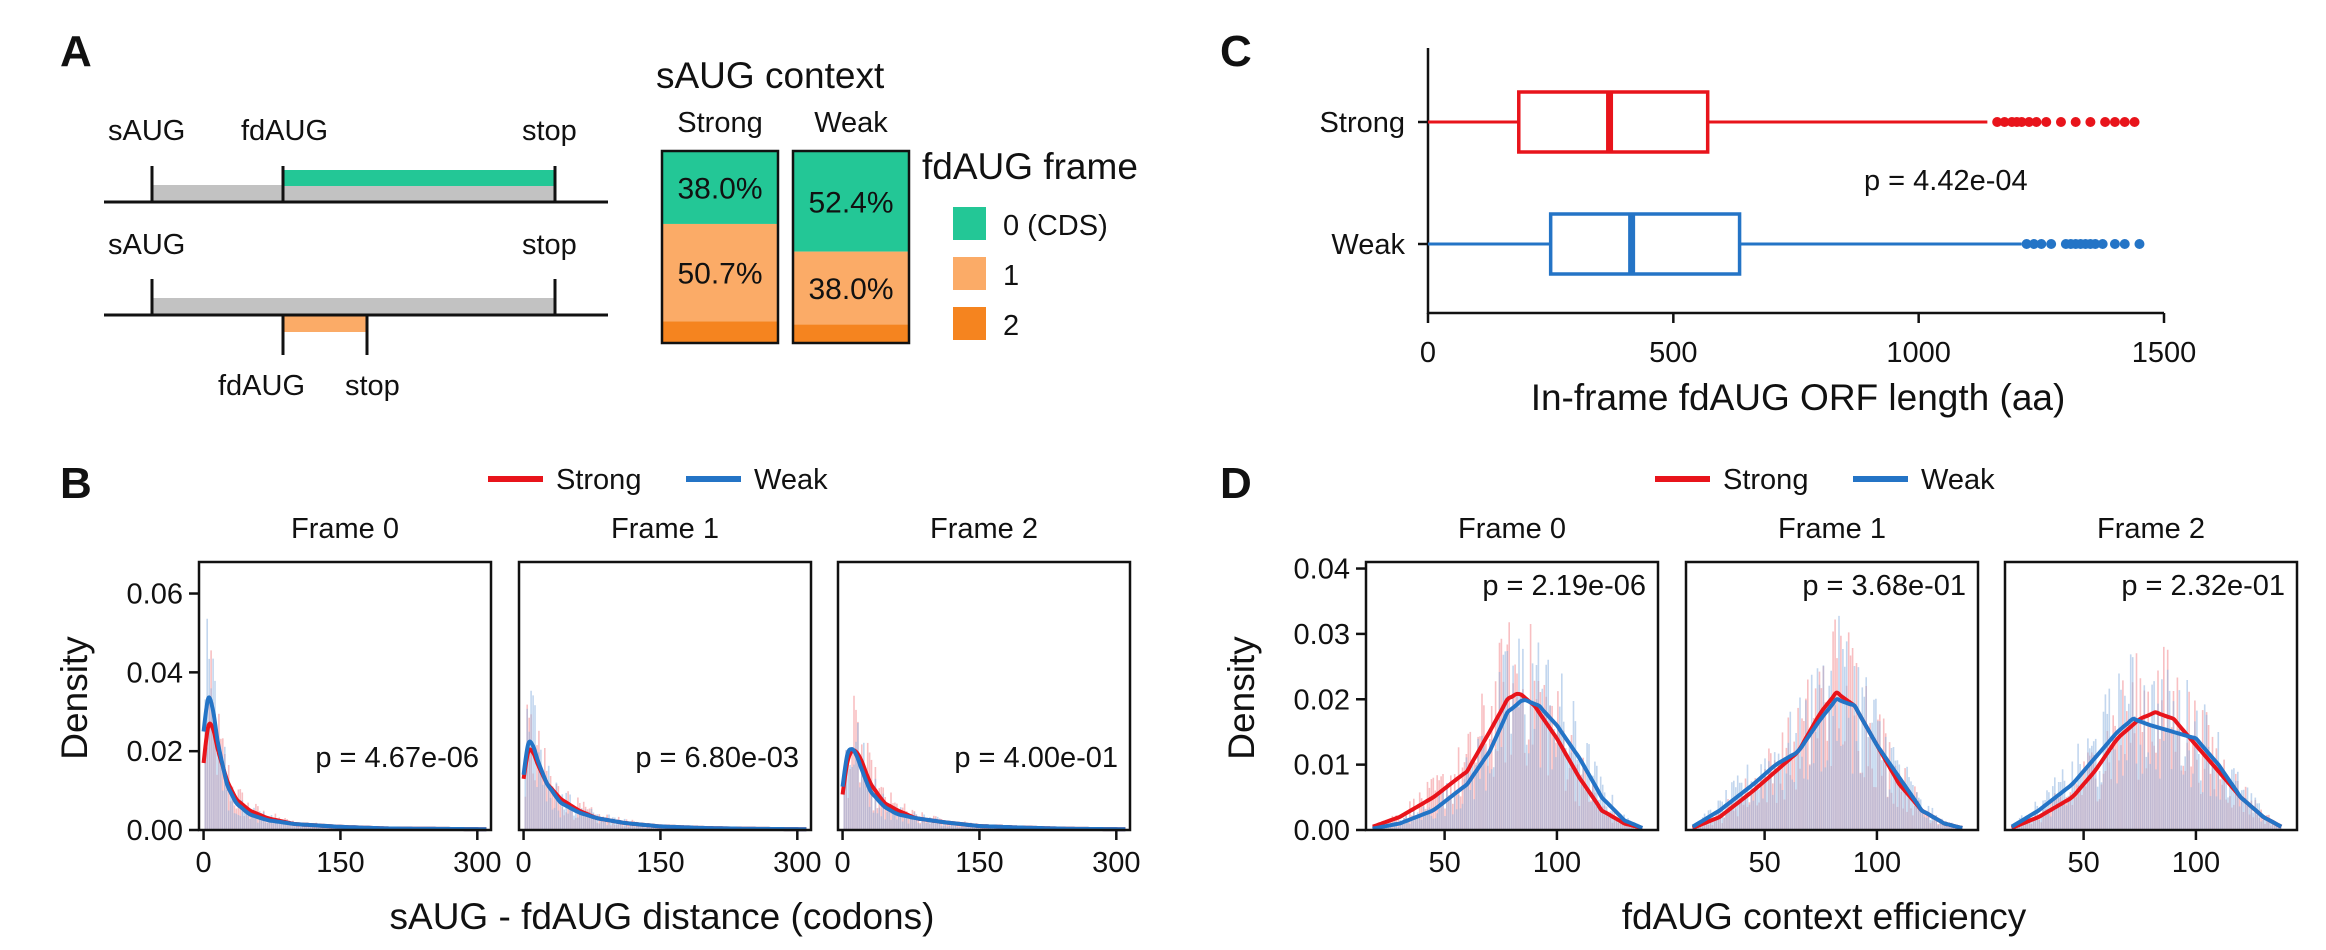 The height and width of the screenshot is (950, 2326). Describe the element at coordinates (785, 226) in the screenshot. I see `stacked-bar-chart: Strong 38.0% 50.7% Weak 52.4% 38.0%` at that location.